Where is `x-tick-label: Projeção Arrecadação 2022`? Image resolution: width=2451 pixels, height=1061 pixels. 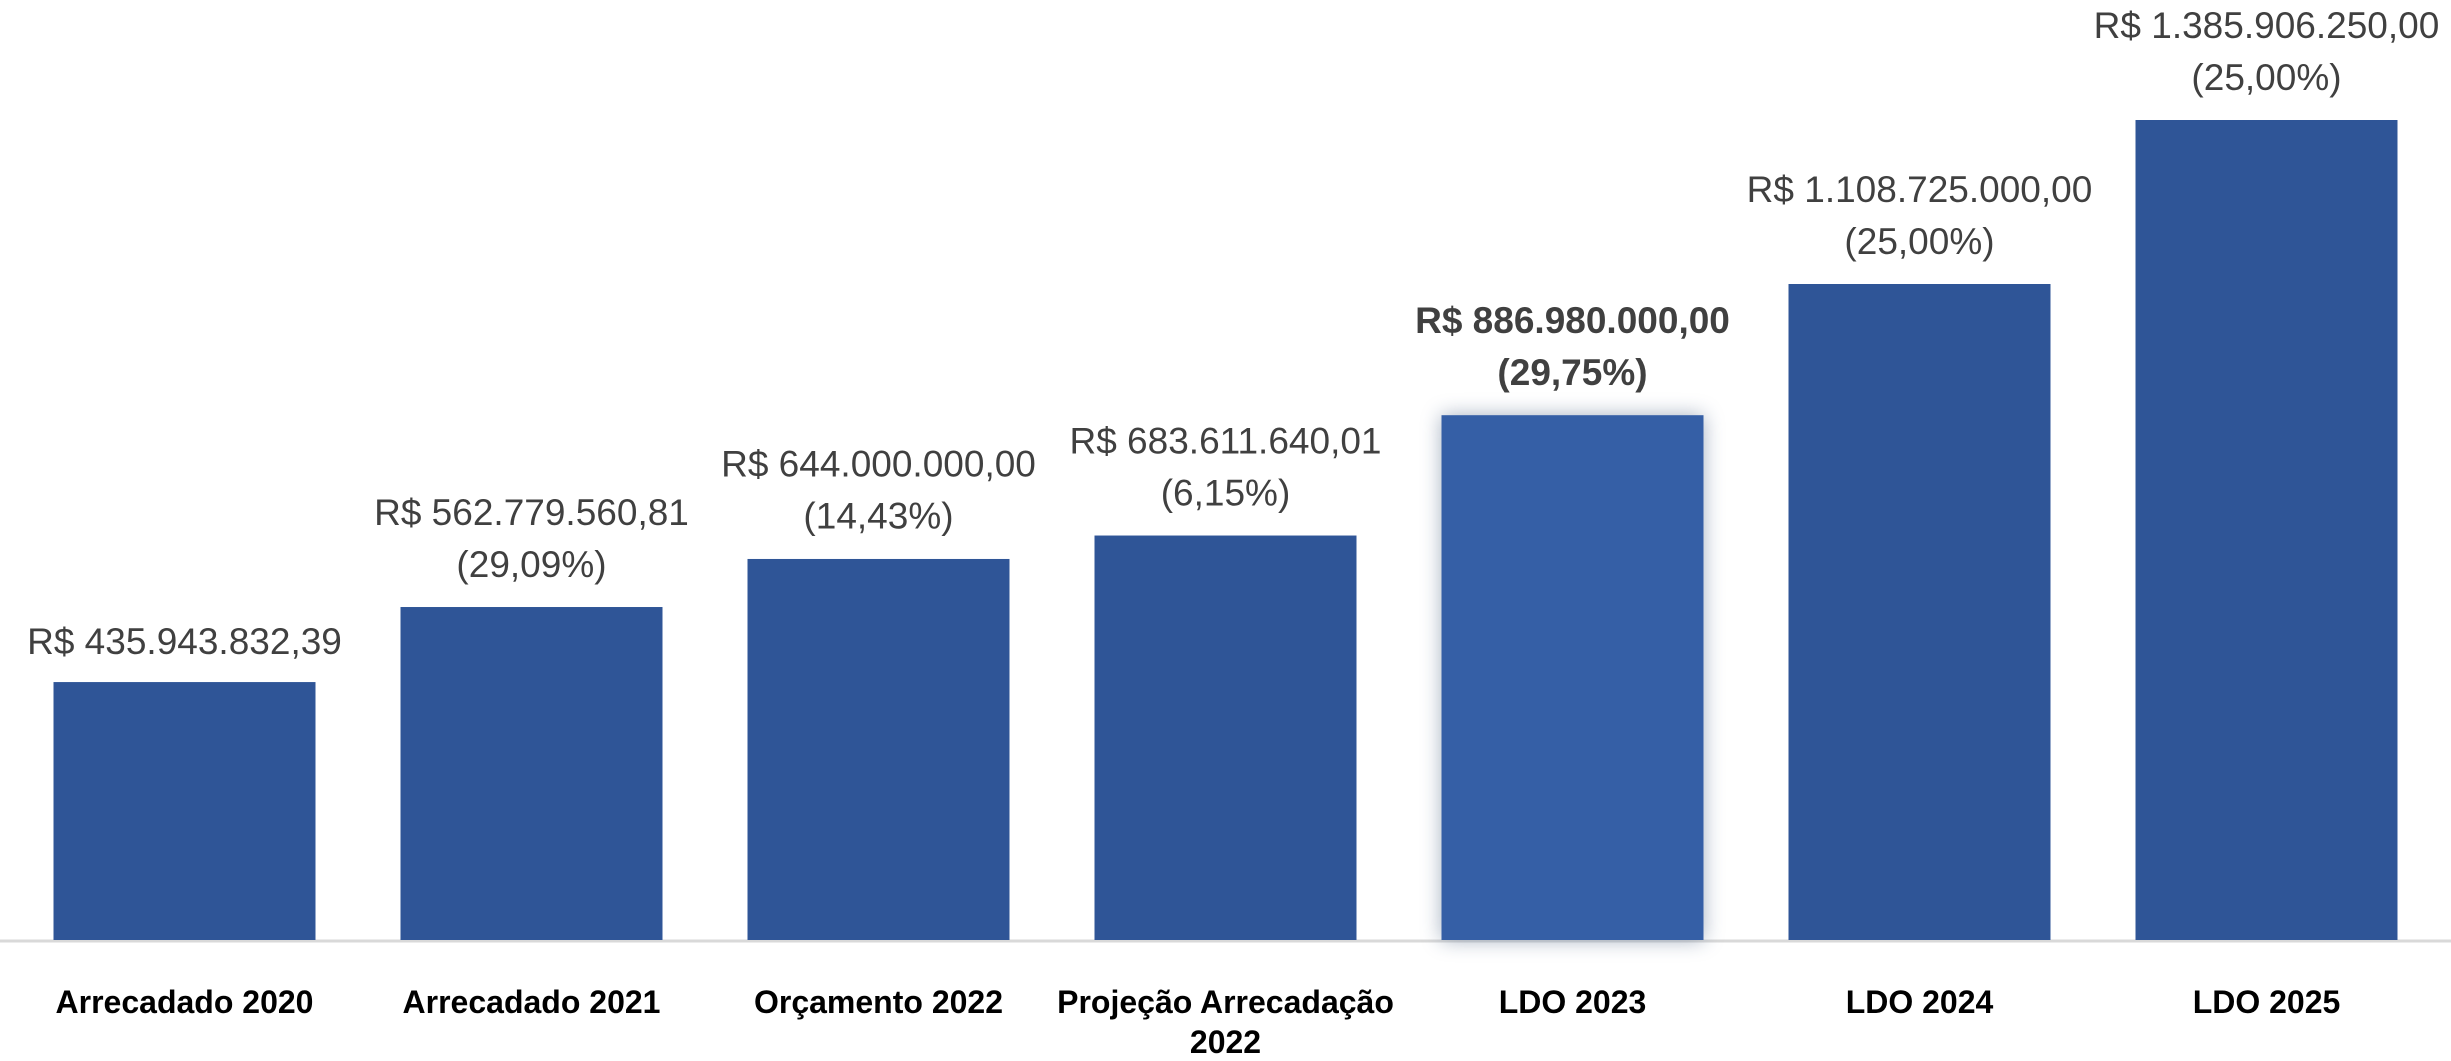 x-tick-label: Projeção Arrecadação 2022 is located at coordinates (1225, 1022).